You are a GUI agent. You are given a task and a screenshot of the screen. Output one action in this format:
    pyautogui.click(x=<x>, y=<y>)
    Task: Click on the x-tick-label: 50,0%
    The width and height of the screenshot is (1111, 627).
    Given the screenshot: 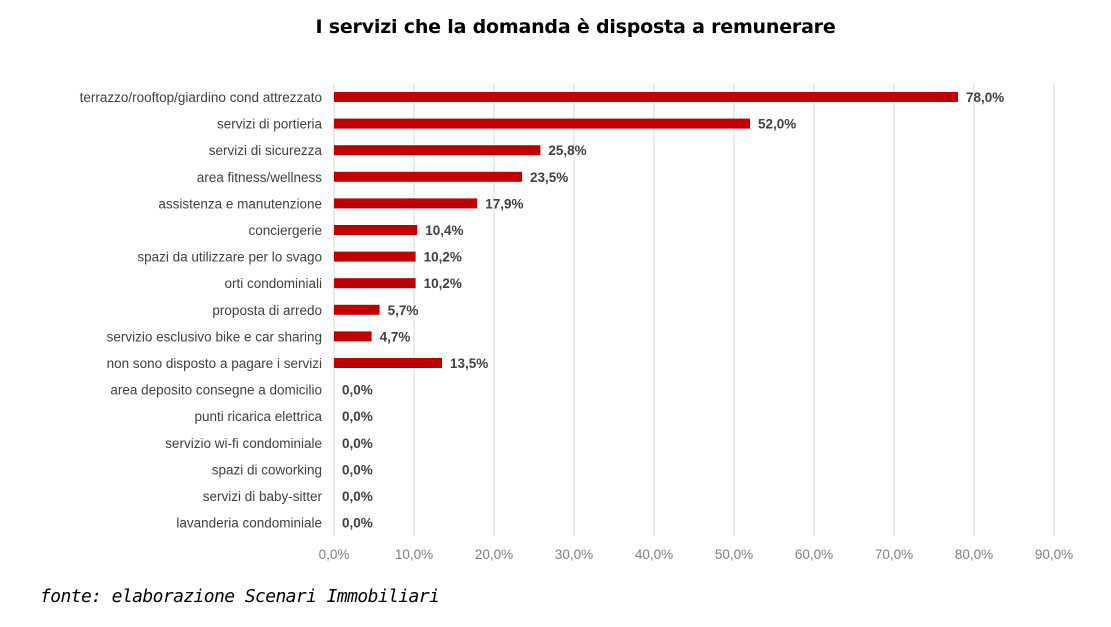 What is the action you would take?
    pyautogui.click(x=734, y=554)
    